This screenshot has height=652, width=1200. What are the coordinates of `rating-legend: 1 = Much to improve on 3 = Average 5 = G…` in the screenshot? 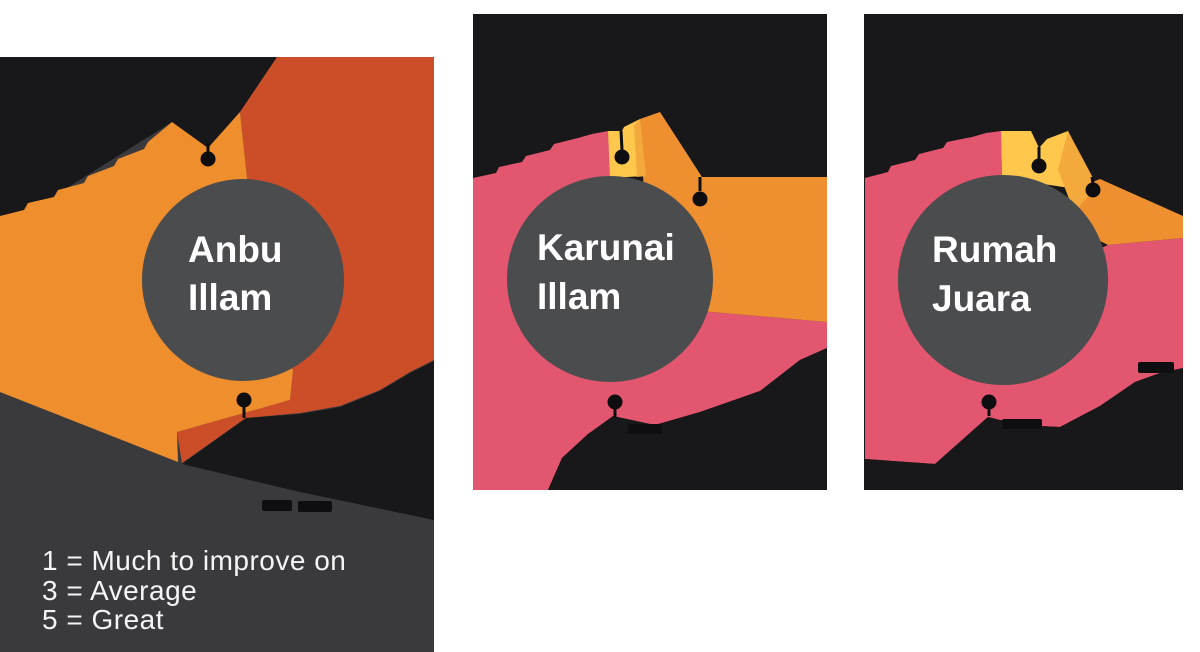 It's located at (194, 590).